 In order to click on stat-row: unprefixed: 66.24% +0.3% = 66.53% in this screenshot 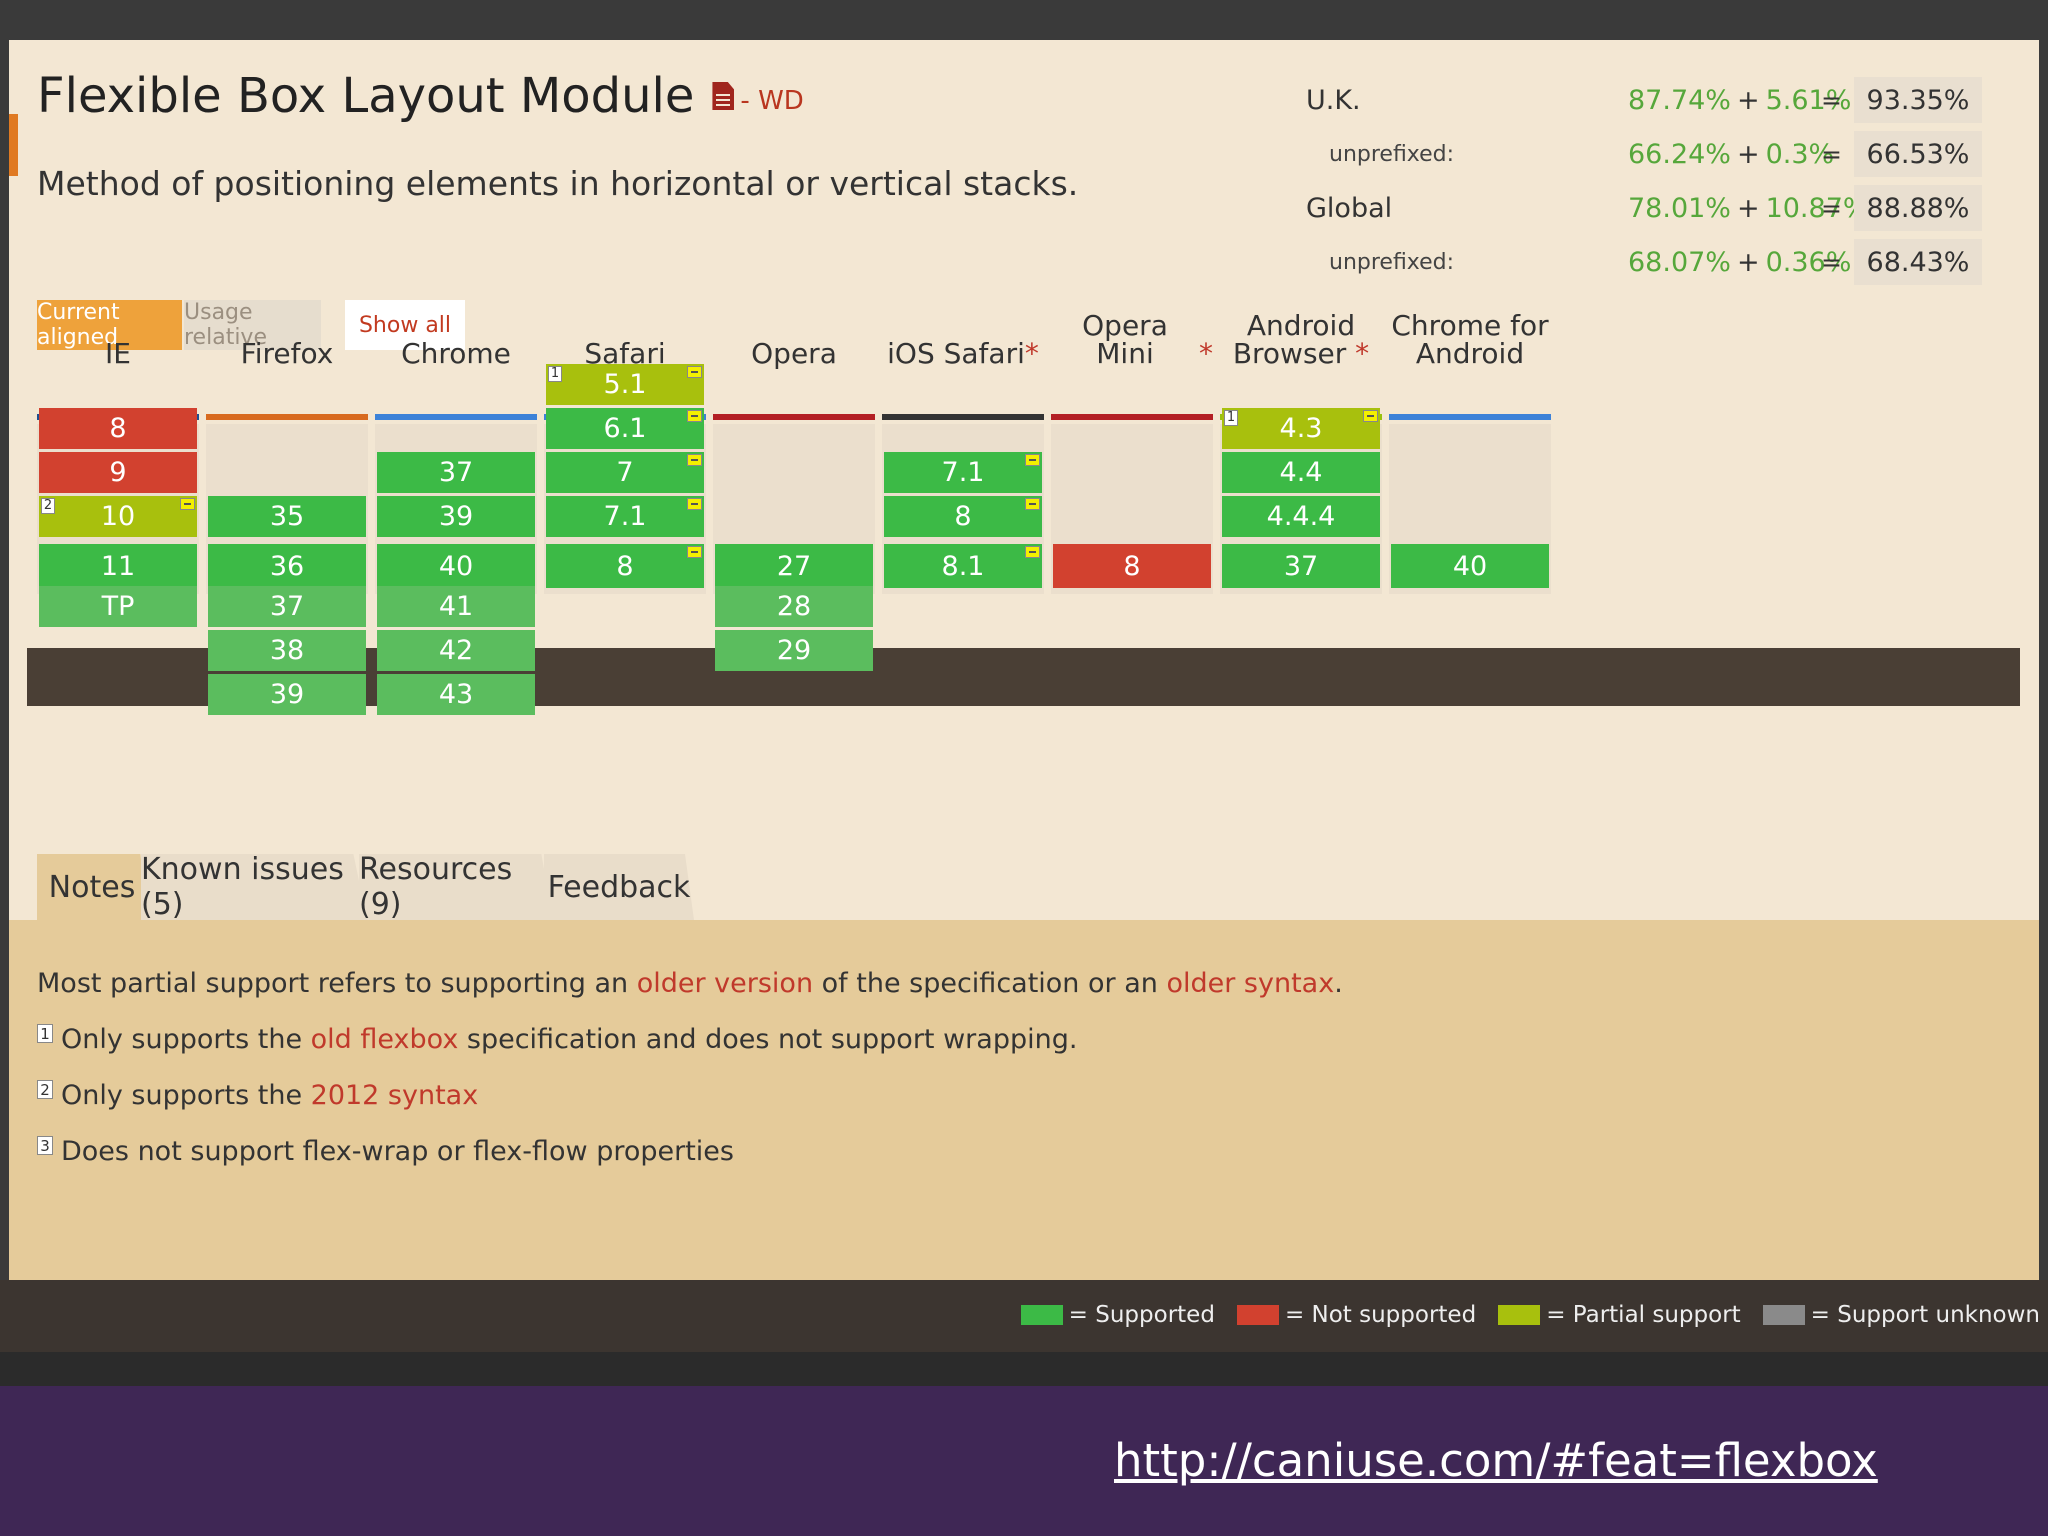, I will do `click(1654, 154)`.